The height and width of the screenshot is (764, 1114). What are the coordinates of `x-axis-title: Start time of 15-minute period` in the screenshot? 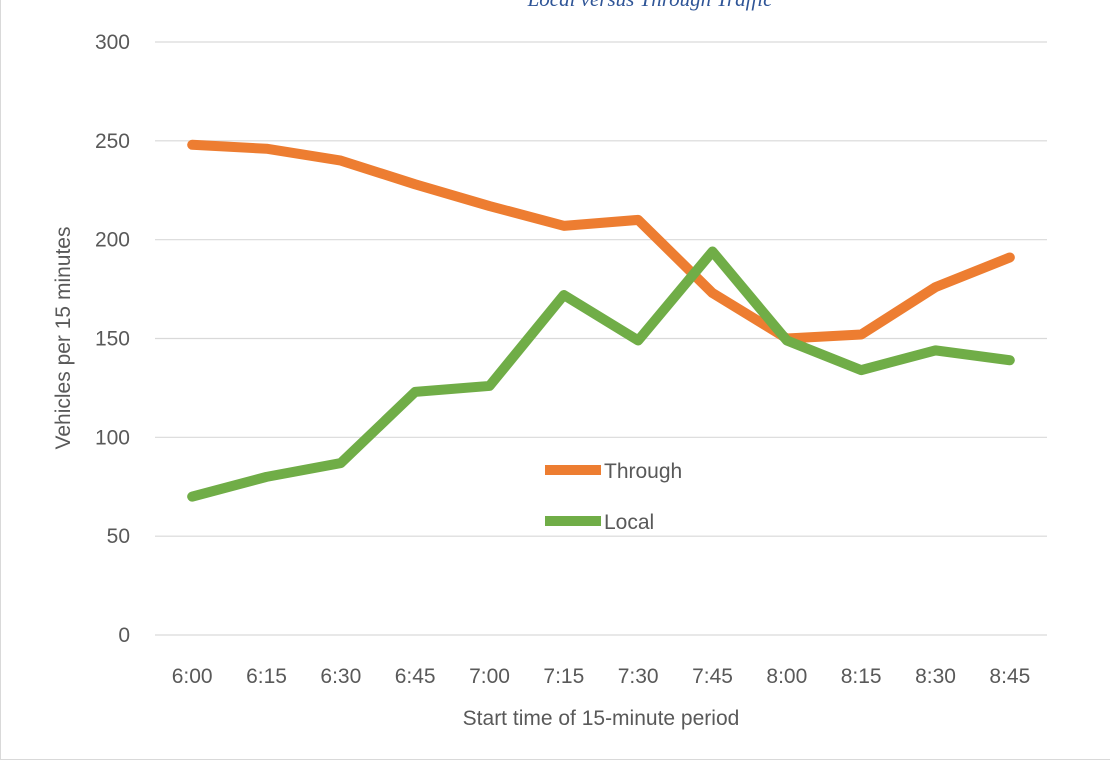 It's located at (601, 718).